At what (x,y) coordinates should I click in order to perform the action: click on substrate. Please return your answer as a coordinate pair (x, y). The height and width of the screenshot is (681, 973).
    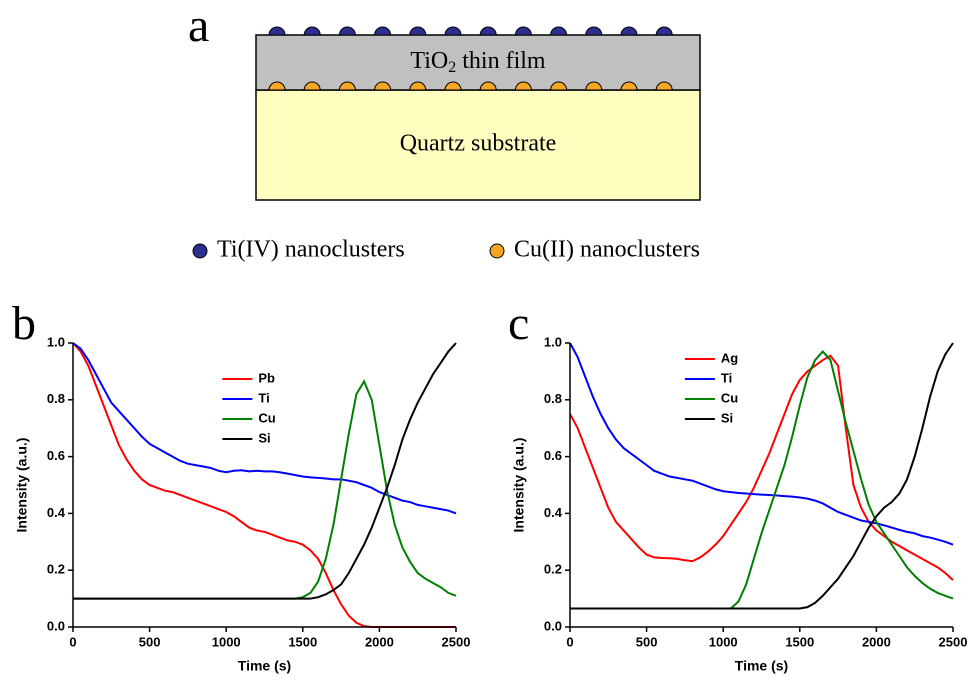
    Looking at the image, I should click on (478, 145).